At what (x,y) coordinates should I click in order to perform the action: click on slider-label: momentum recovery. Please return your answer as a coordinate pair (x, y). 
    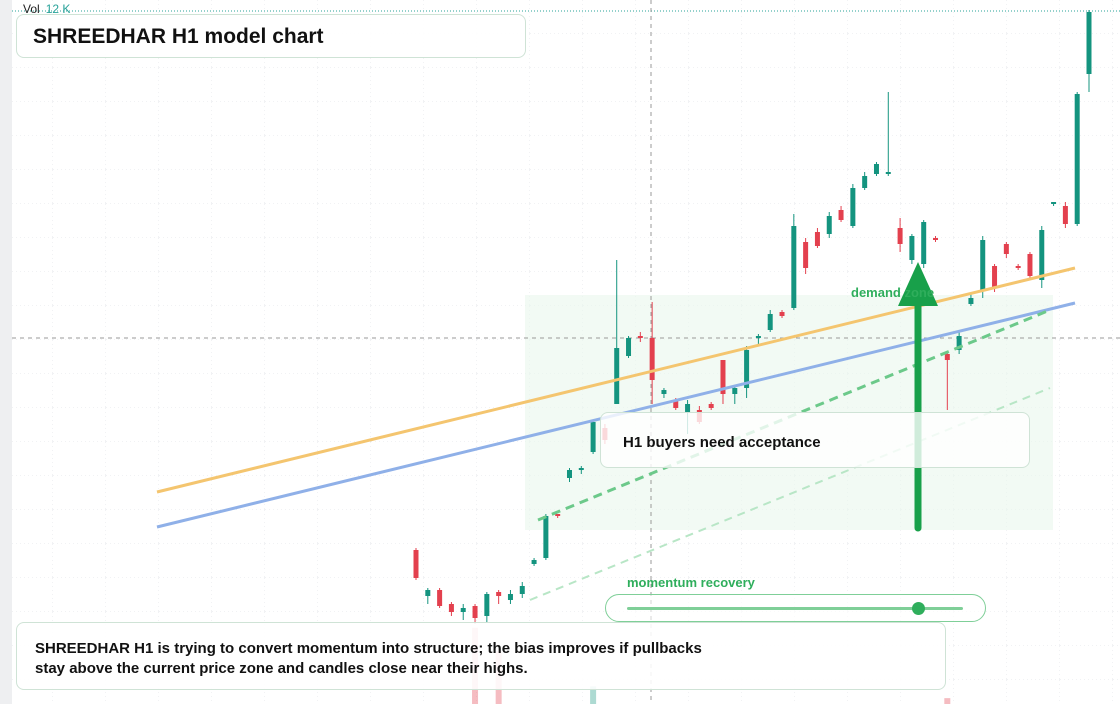
    Looking at the image, I should click on (691, 582).